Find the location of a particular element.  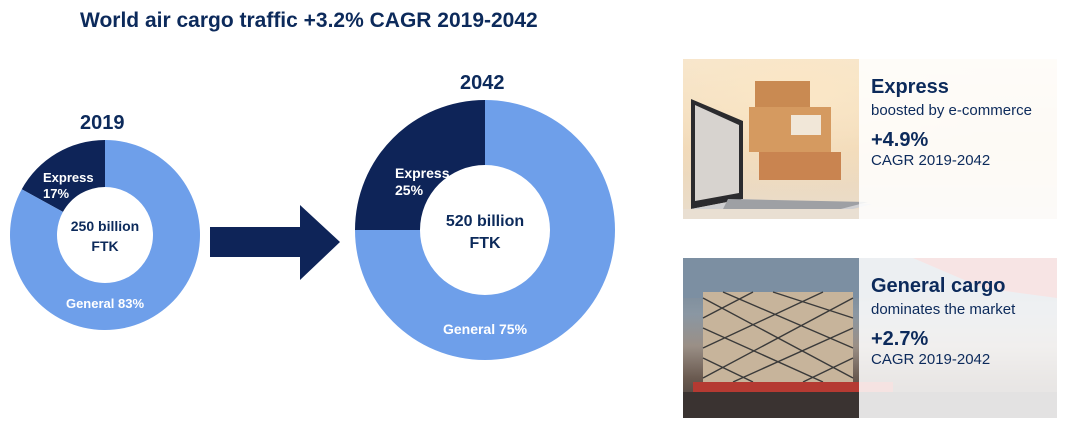

express-rate: +4.9% is located at coordinates (900, 140).